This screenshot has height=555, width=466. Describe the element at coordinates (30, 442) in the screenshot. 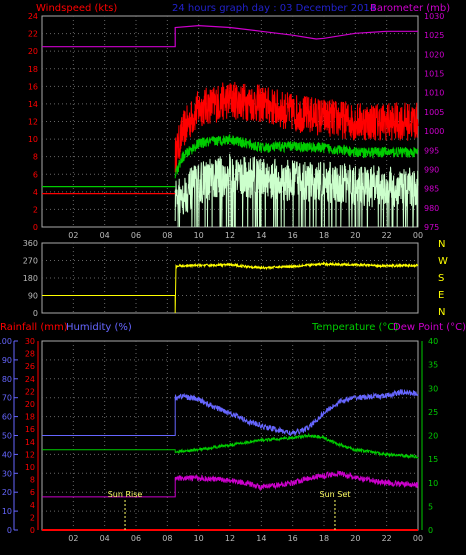

I see `rain-tick-label: 14` at that location.